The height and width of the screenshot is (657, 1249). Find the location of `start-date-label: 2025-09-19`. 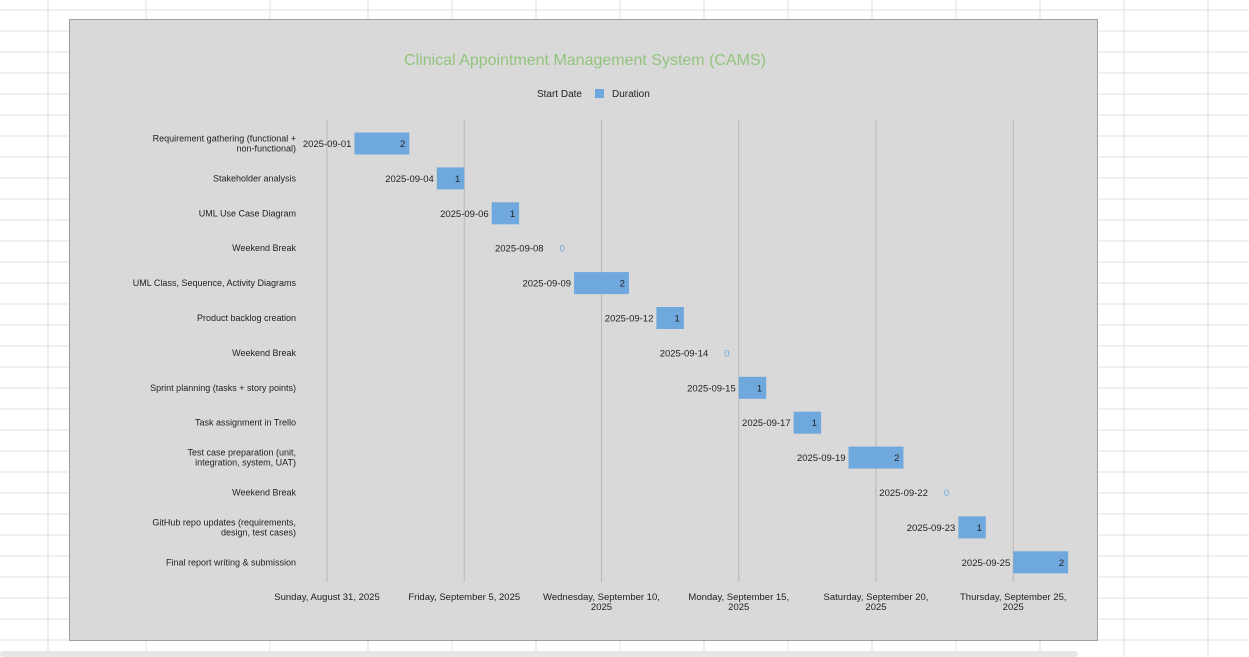

start-date-label: 2025-09-19 is located at coordinates (821, 458).